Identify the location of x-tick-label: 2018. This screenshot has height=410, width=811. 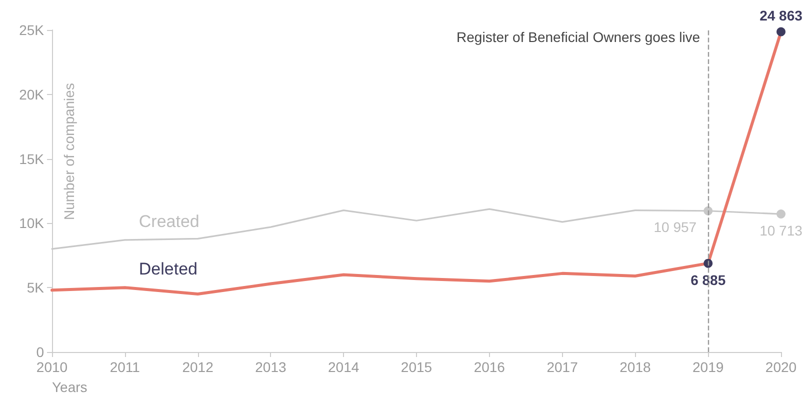
(635, 367).